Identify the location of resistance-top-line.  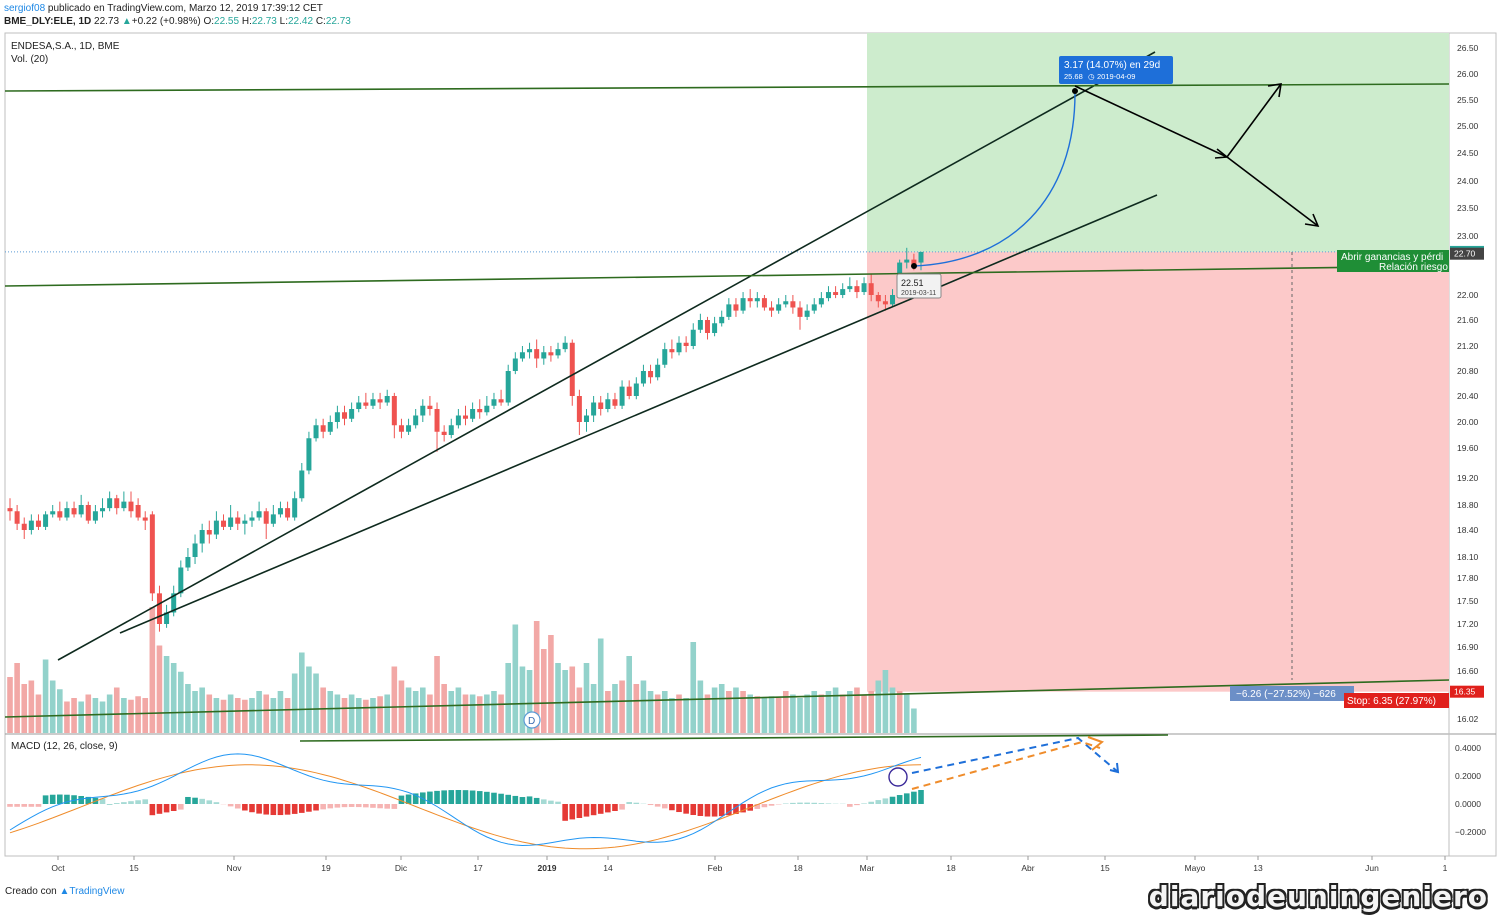
(727, 87).